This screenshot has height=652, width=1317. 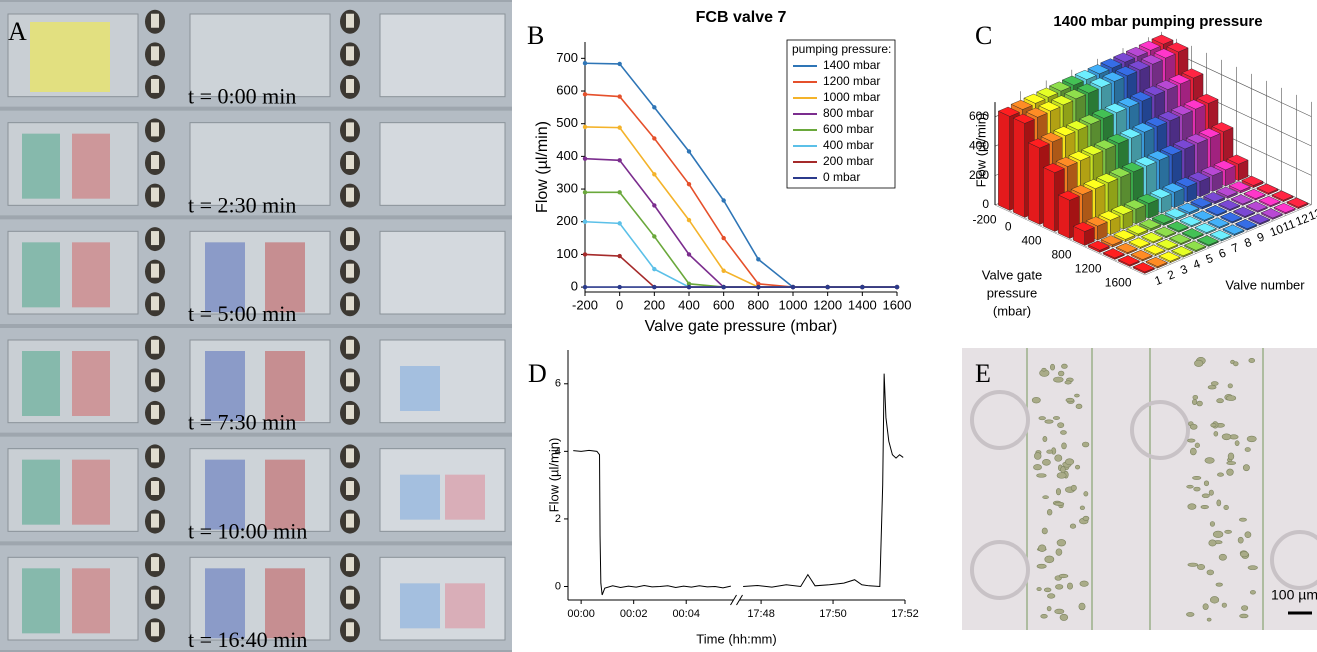 What do you see at coordinates (1260, 237) in the screenshot?
I see `valve-tick-label: 9` at bounding box center [1260, 237].